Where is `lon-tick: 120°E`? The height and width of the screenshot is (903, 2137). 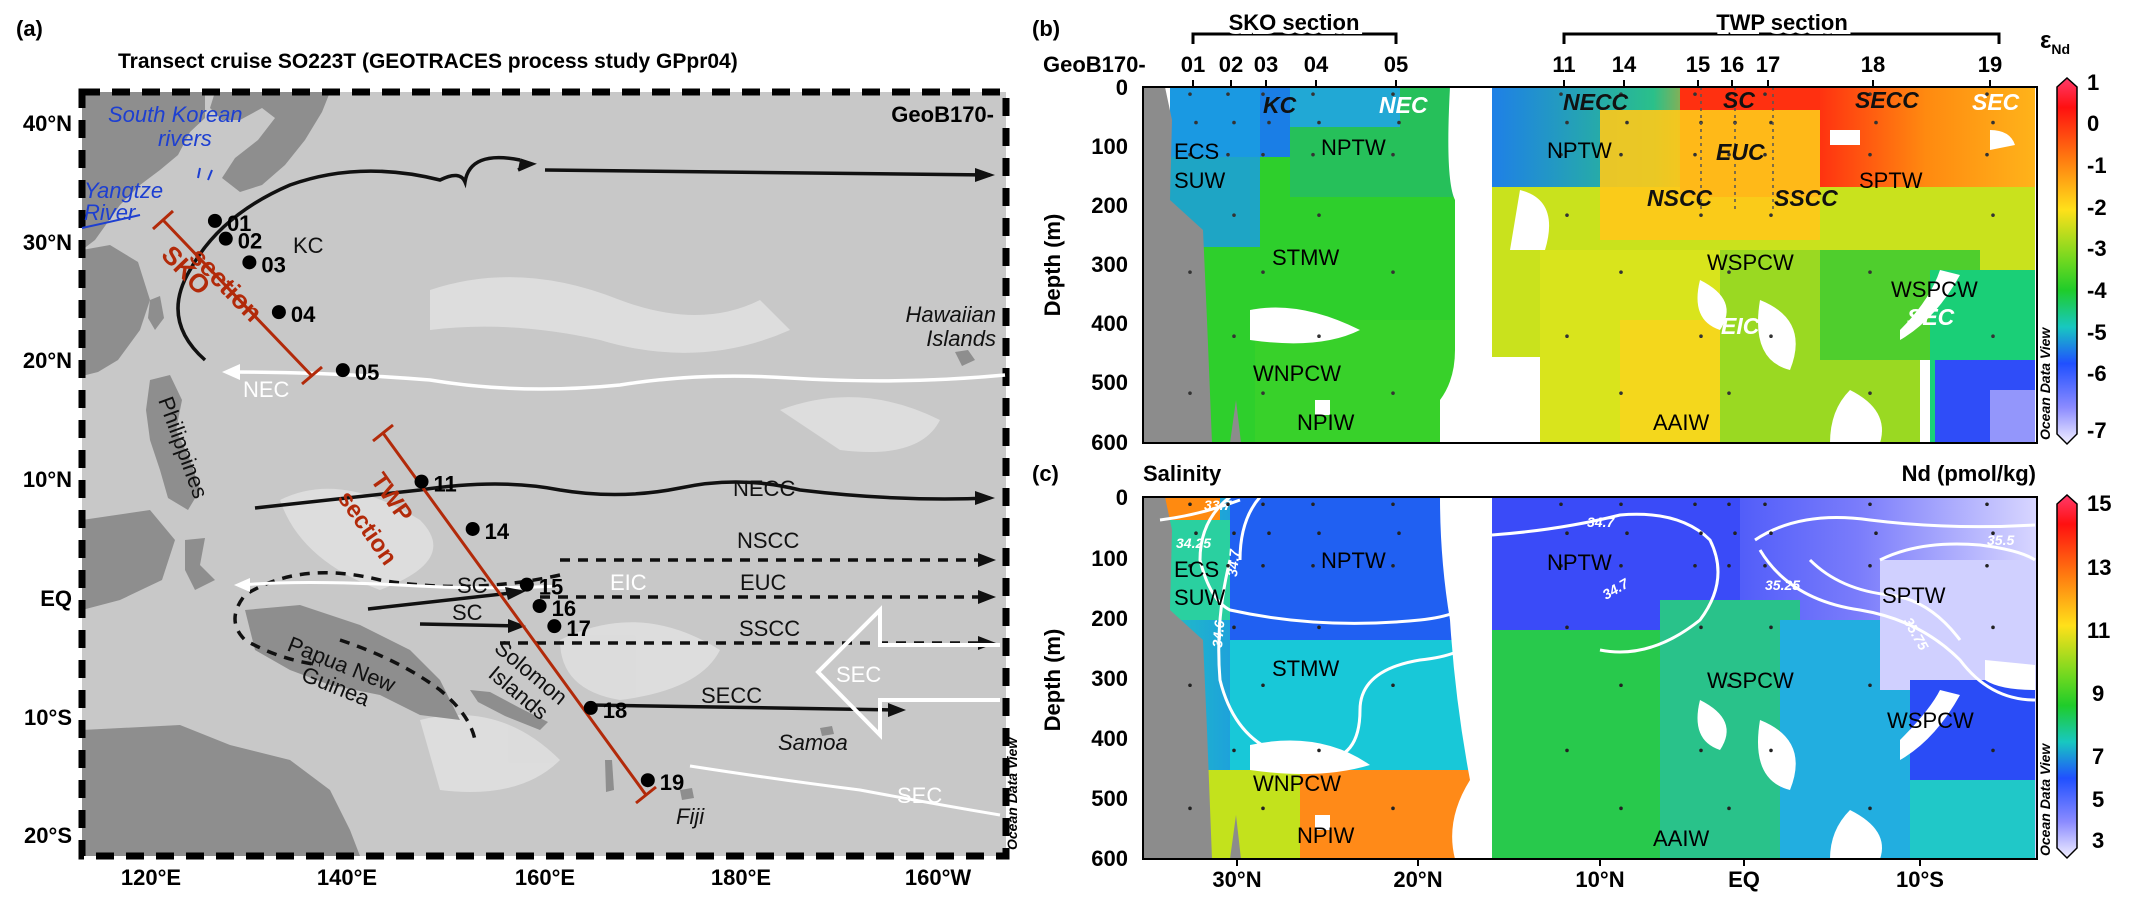
lon-tick: 120°E is located at coordinates (151, 877).